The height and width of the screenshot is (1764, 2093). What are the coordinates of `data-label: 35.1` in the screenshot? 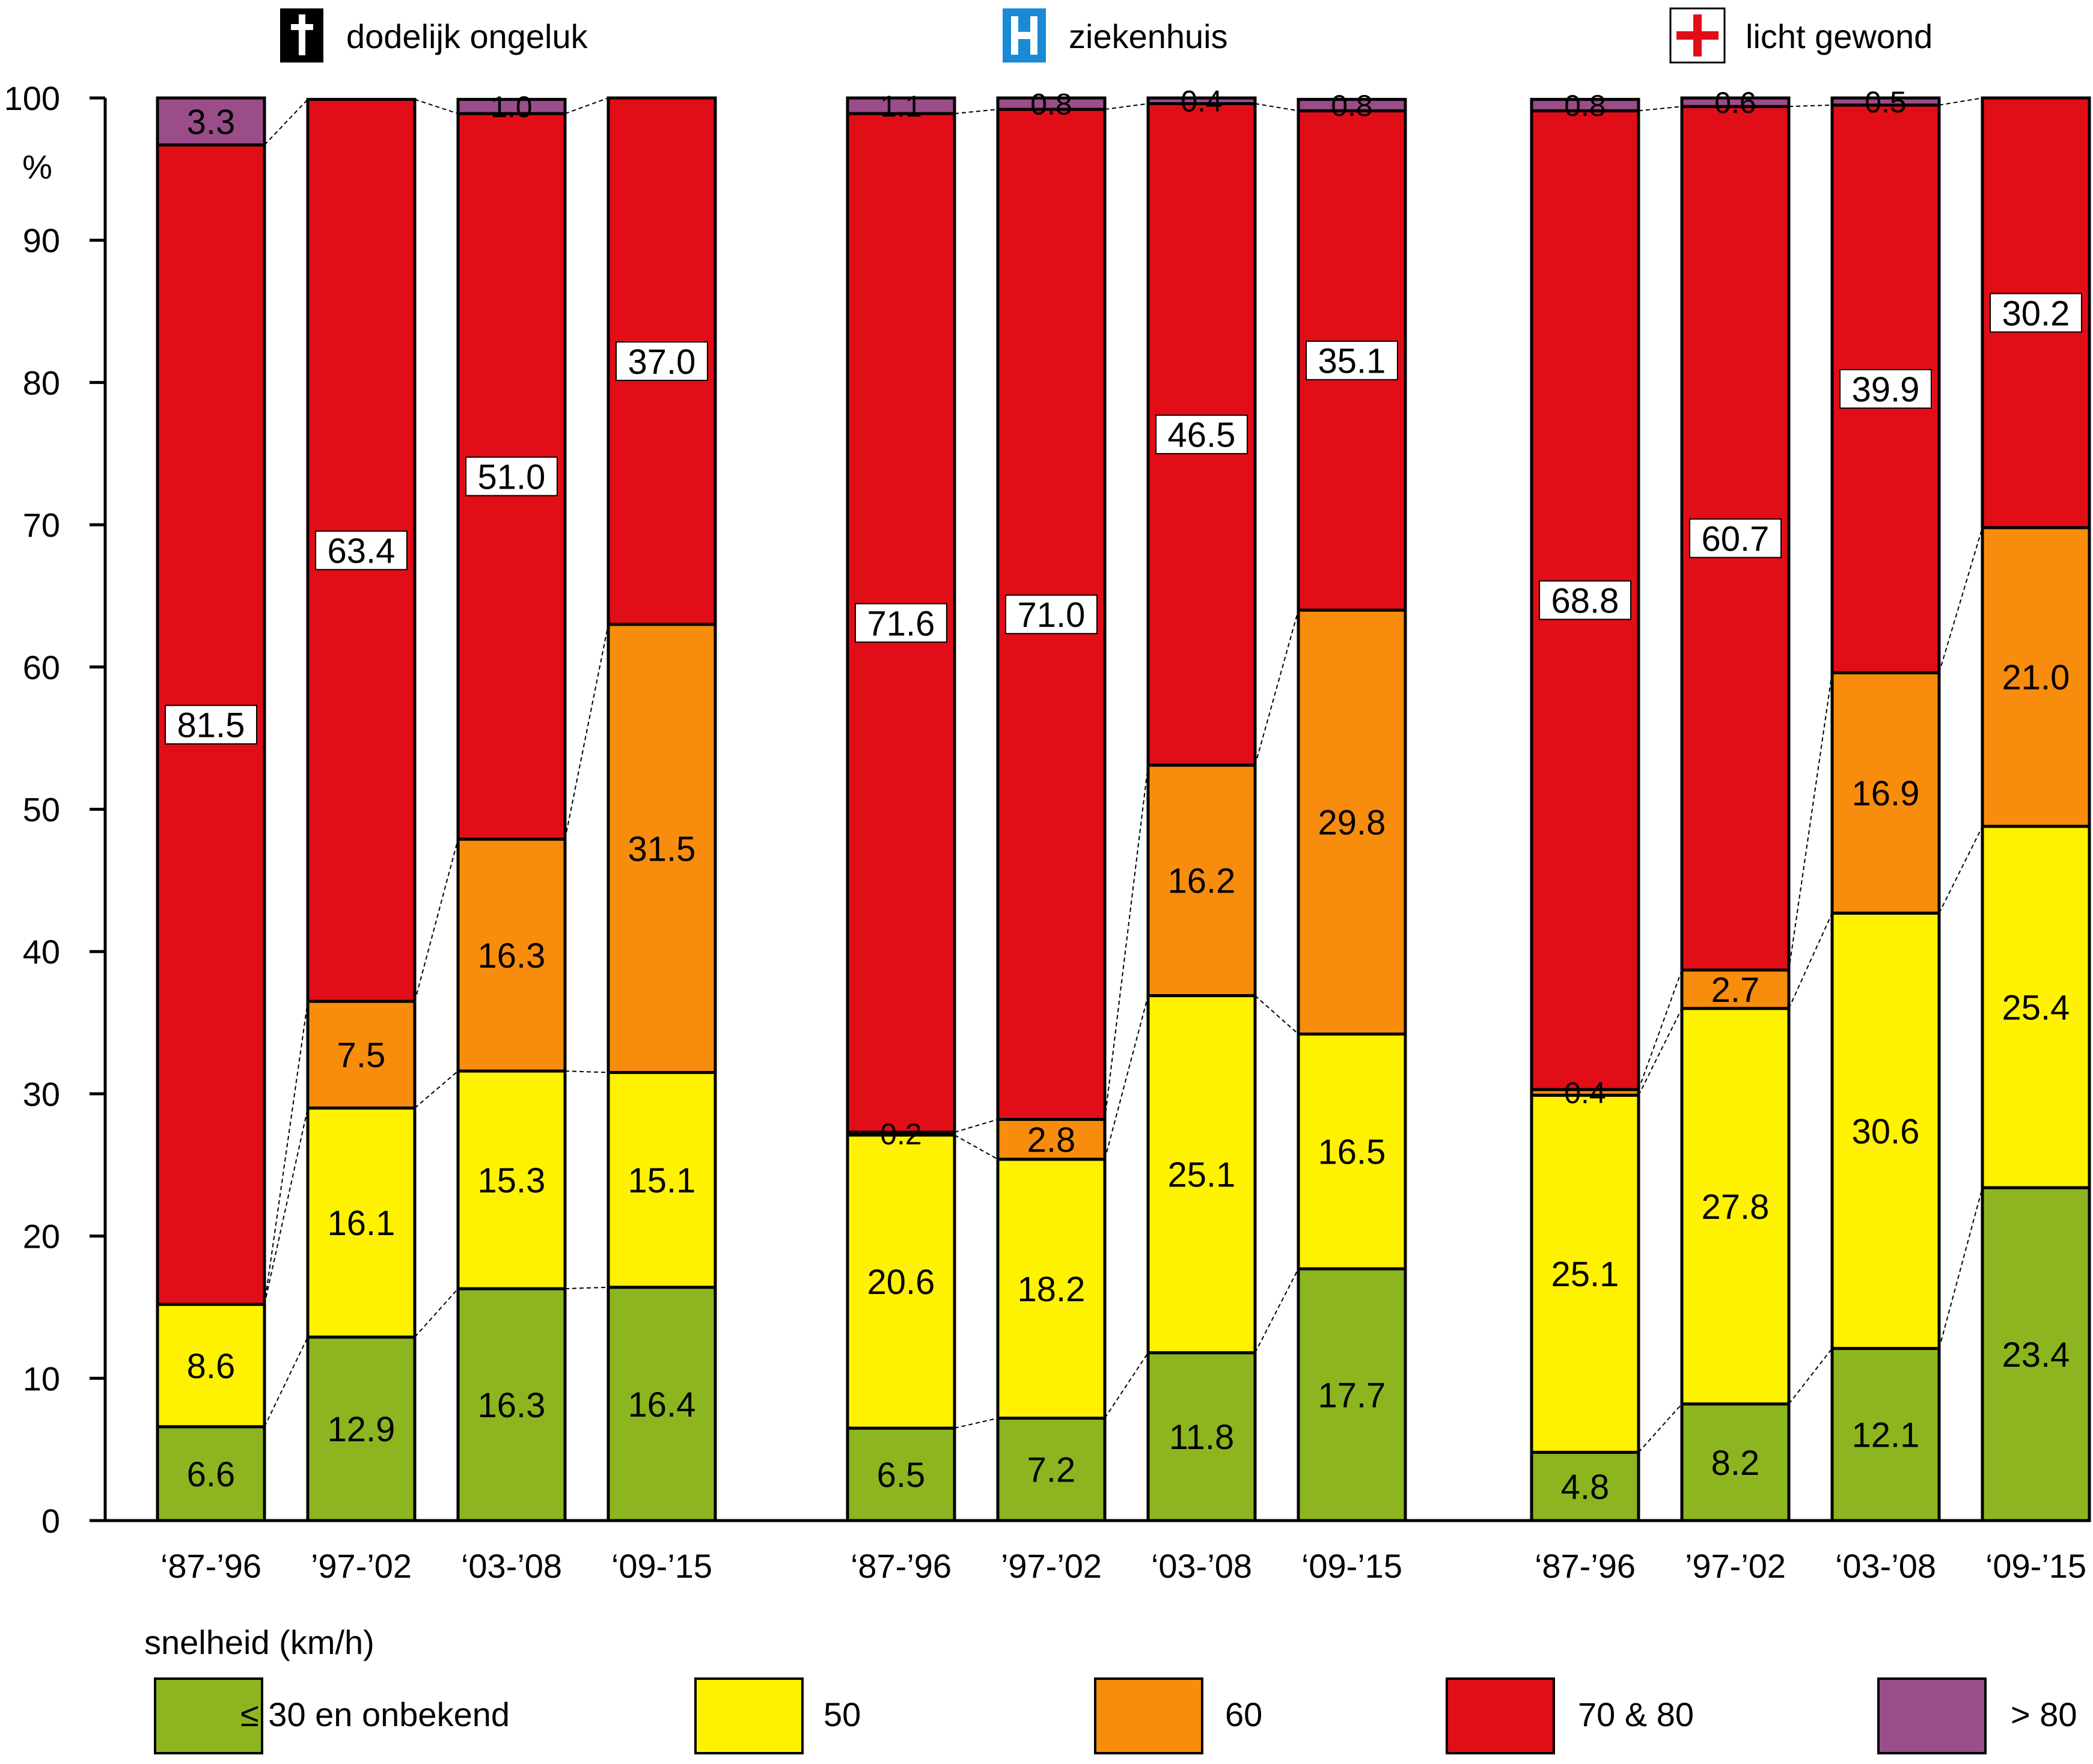 It's located at (1352, 361).